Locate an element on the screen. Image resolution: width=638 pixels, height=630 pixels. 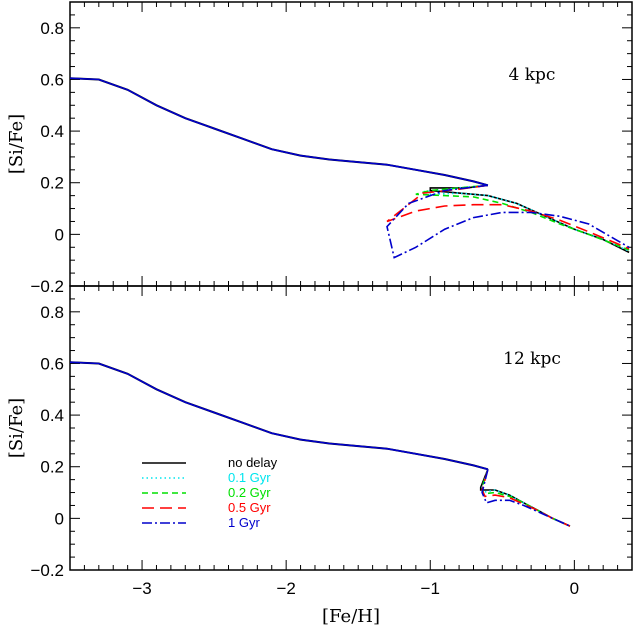
legend-label-1: 0.1 Gyr is located at coordinates (249, 477).